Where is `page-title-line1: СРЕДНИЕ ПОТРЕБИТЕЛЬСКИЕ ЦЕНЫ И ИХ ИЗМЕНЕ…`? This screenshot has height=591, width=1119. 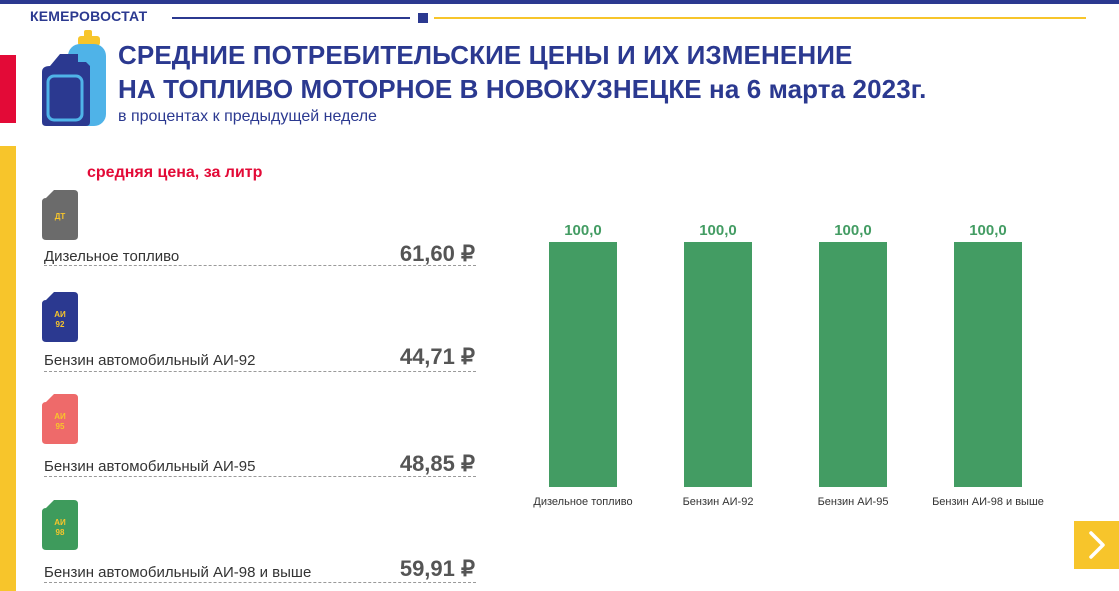
page-title-line1: СРЕДНИЕ ПОТРЕБИТЕЛЬСКИЕ ЦЕНЫ И ИХ ИЗМЕНЕ… is located at coordinates (485, 55).